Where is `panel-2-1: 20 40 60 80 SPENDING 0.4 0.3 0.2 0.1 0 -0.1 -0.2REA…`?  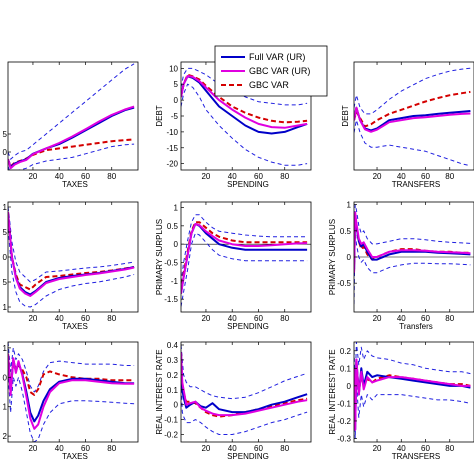 panel-2-1: 20 40 60 80 SPENDING 0.4 0.3 0.2 0.1 0 -0.1 -0.2REA… is located at coordinates (233, 401).